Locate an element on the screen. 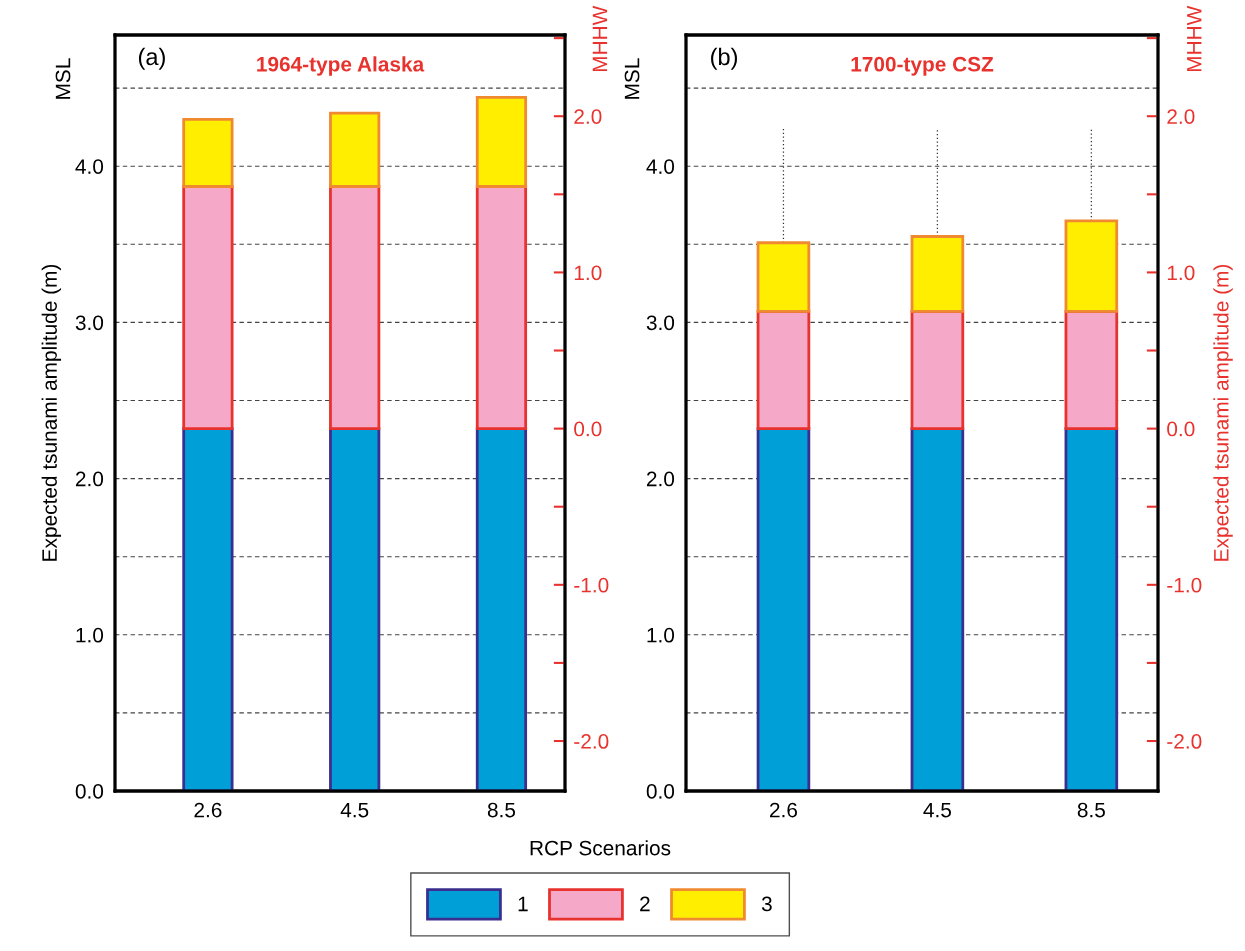 The width and height of the screenshot is (1245, 951). text: MHHW is located at coordinates (1194, 38).